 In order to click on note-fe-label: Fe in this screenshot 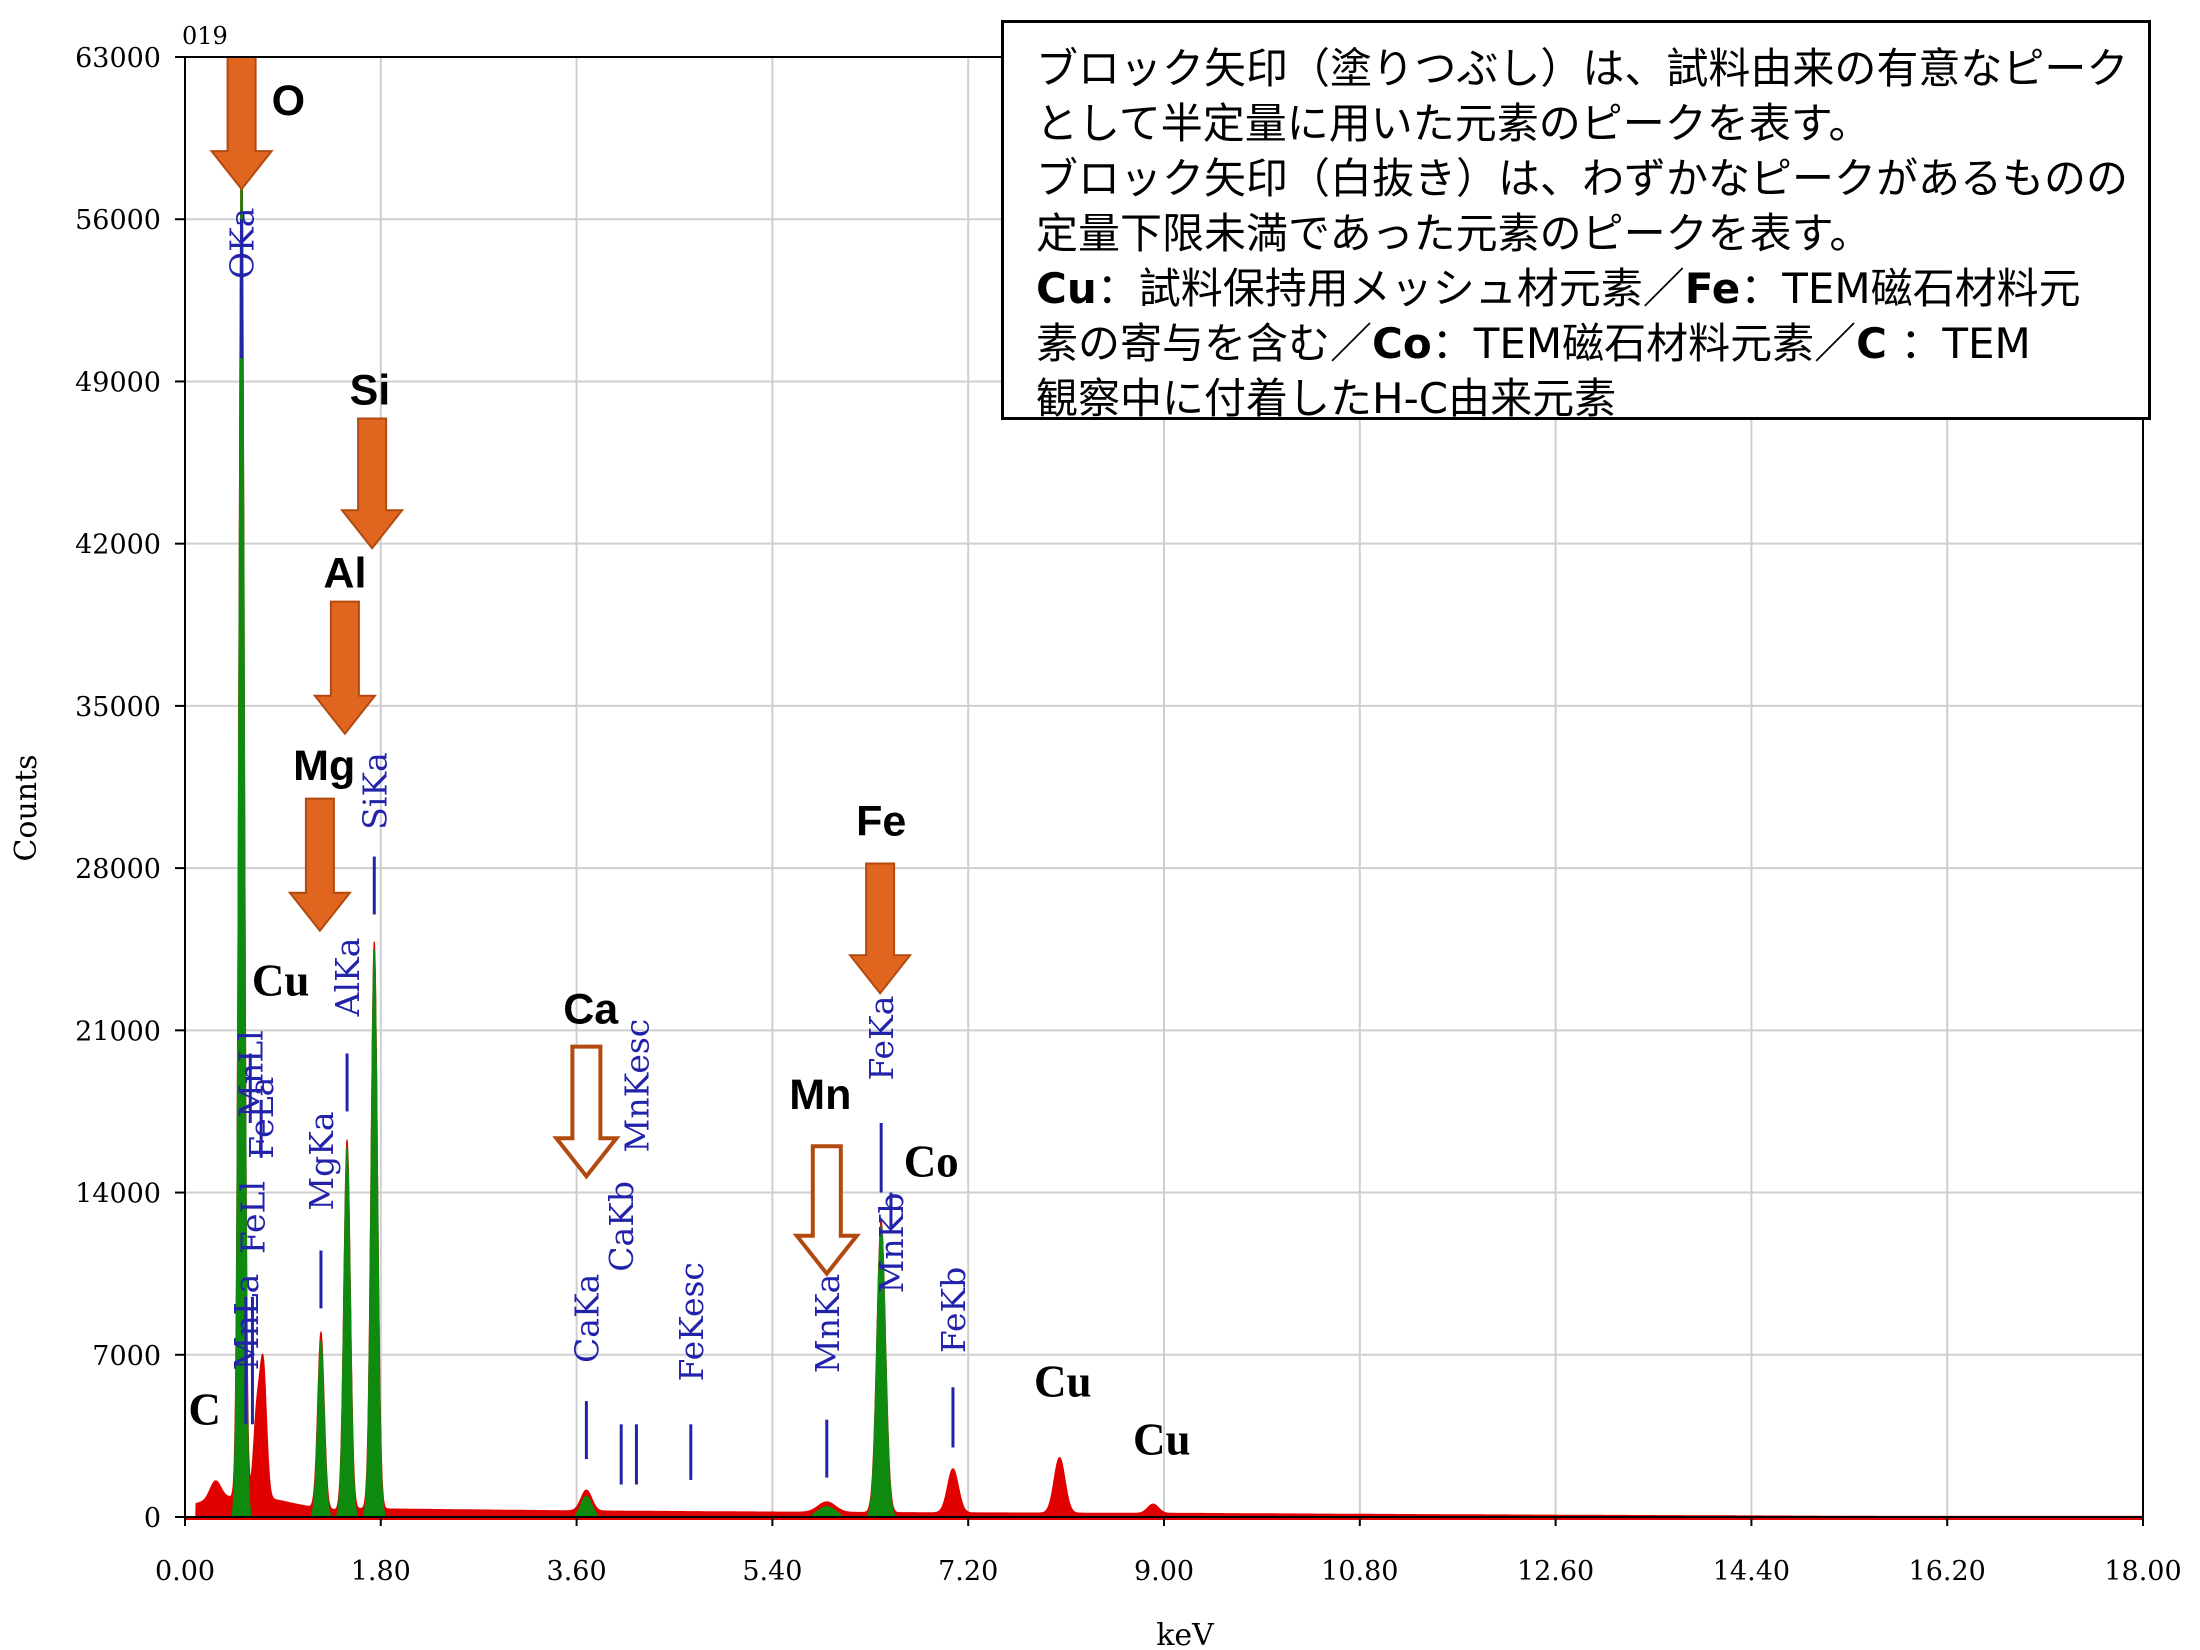, I will do `click(1712, 288)`.